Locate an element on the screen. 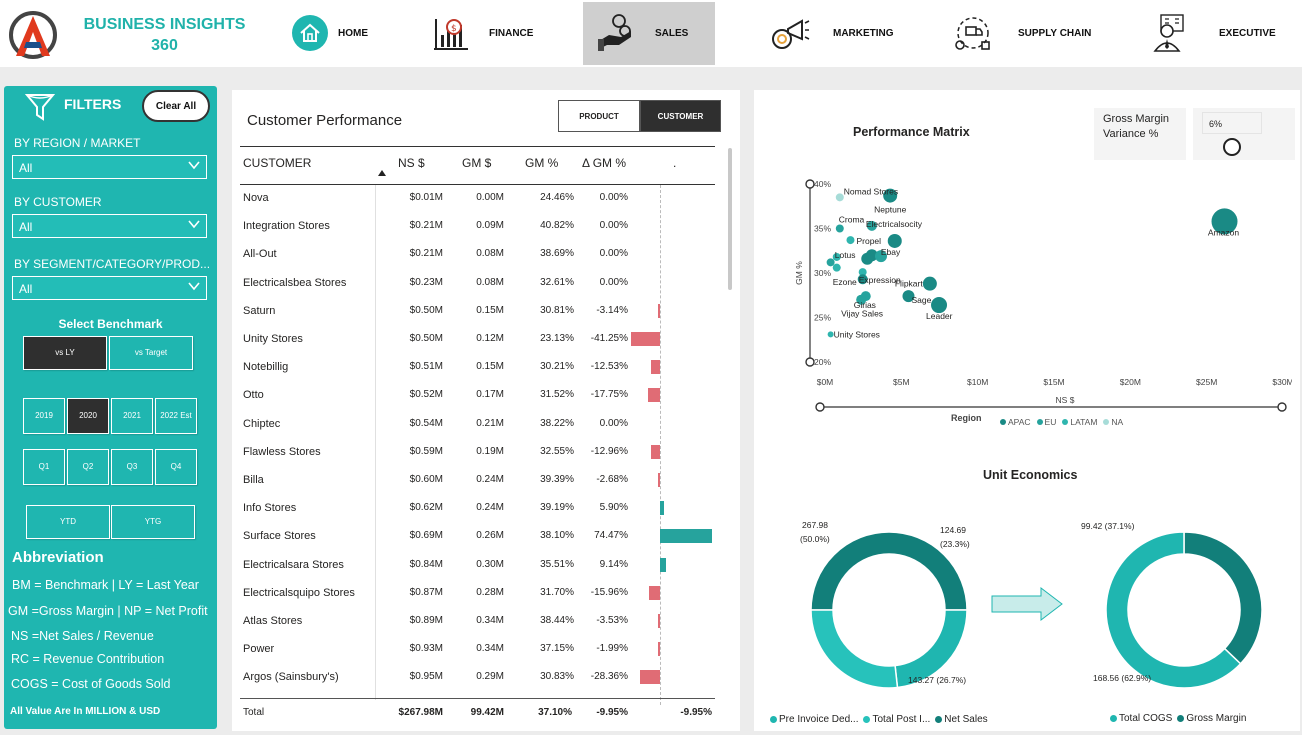 The width and height of the screenshot is (1302, 735). table-row: Unity Stores $0.50M 0.12M 23.13% -41.25% is located at coordinates (477, 340).